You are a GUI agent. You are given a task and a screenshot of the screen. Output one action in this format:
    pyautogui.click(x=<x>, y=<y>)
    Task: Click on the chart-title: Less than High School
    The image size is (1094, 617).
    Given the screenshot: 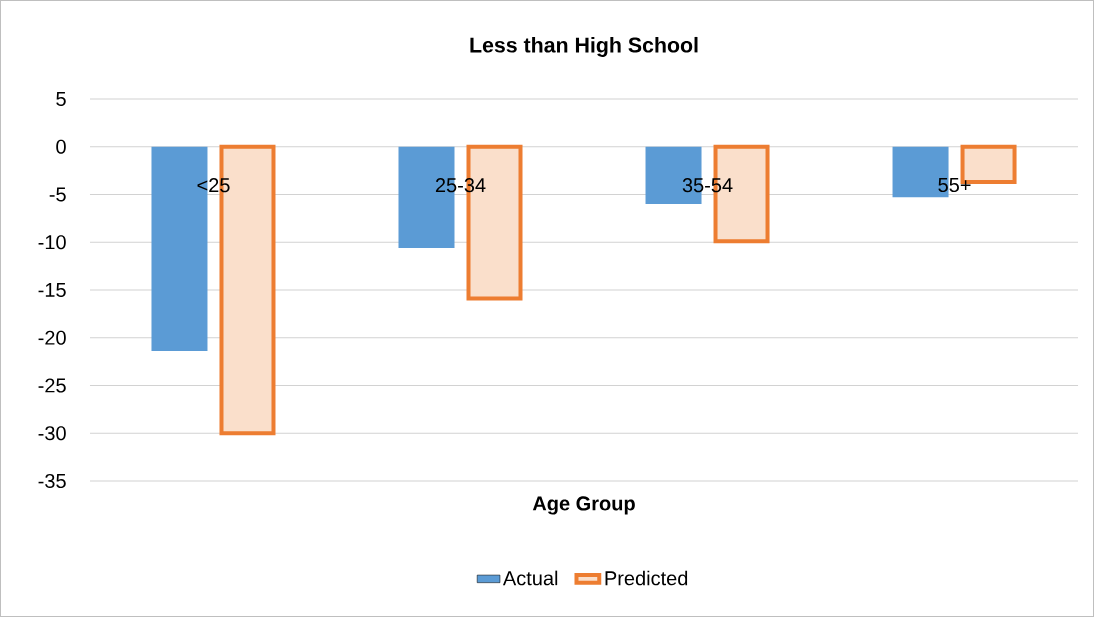 What is the action you would take?
    pyautogui.click(x=584, y=46)
    